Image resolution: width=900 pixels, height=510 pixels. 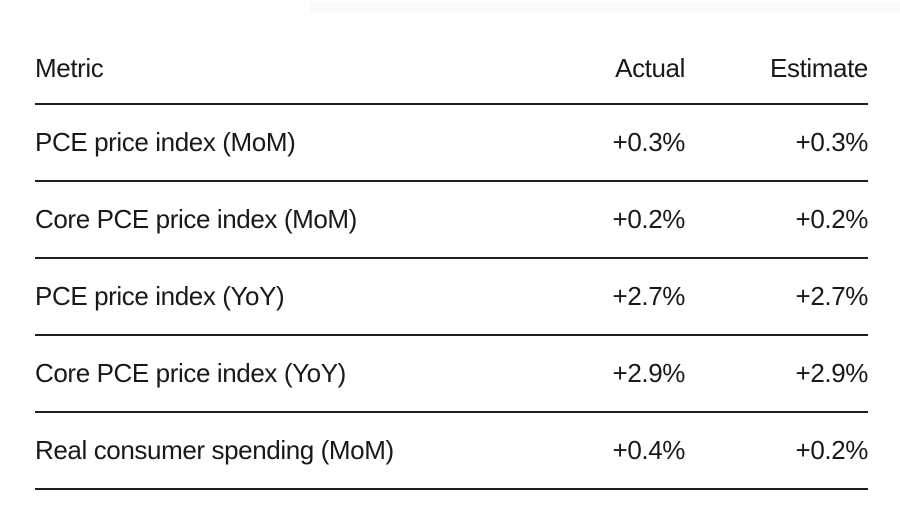 I want to click on metric-cell: PCE price index (YoY), so click(x=160, y=296).